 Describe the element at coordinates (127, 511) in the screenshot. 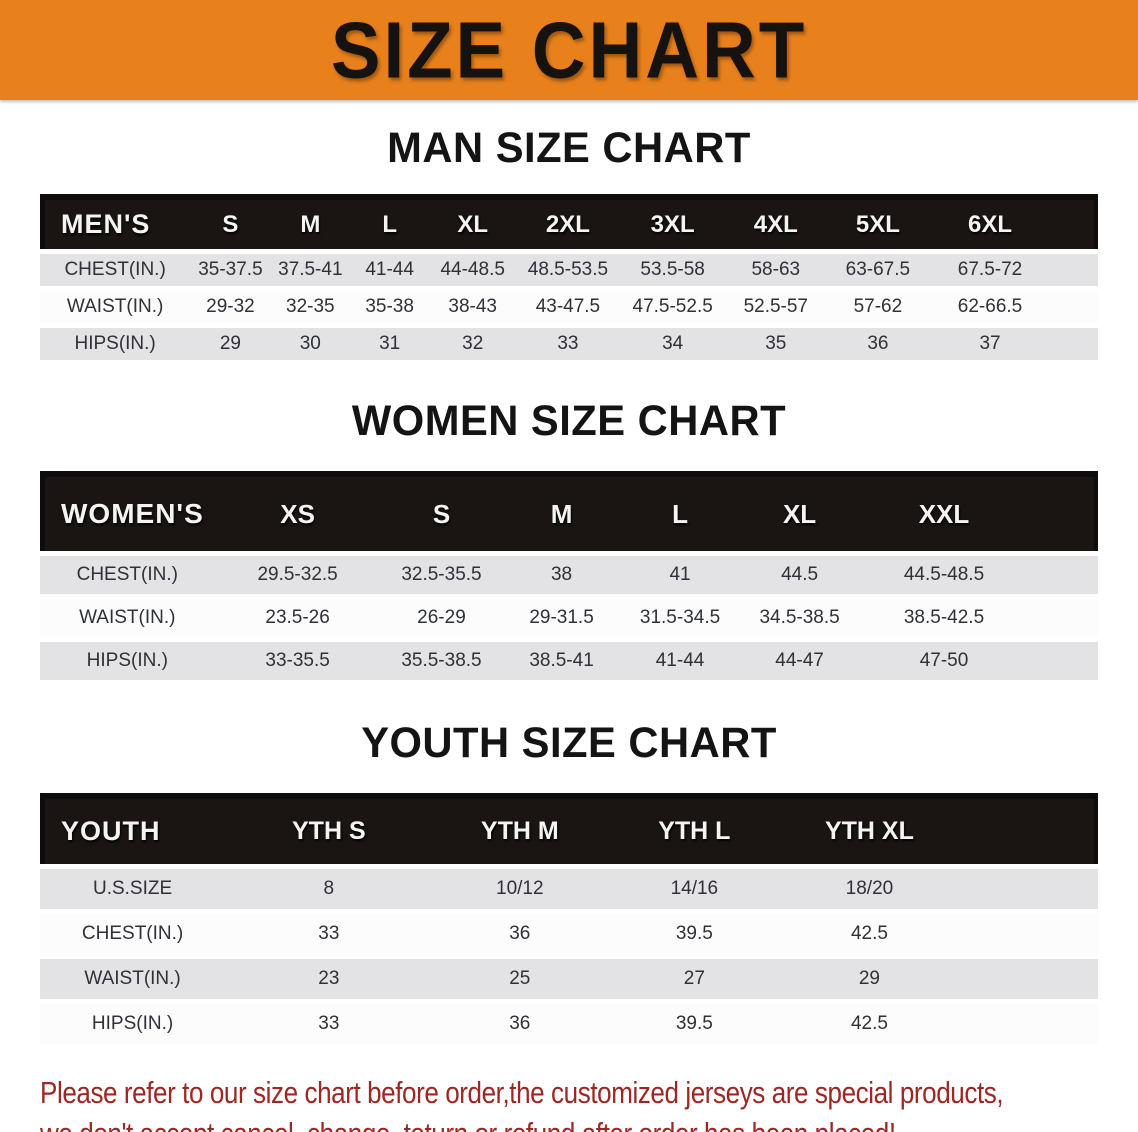

I see `table-corner-label: WOMEN'S` at that location.